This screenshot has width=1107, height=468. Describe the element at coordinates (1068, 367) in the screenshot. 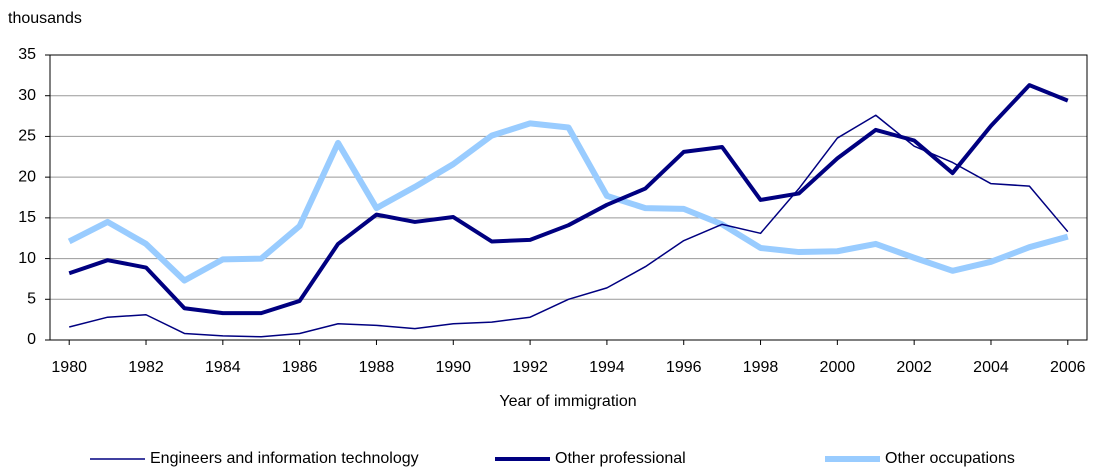

I see `x-tick-label: 2006` at that location.